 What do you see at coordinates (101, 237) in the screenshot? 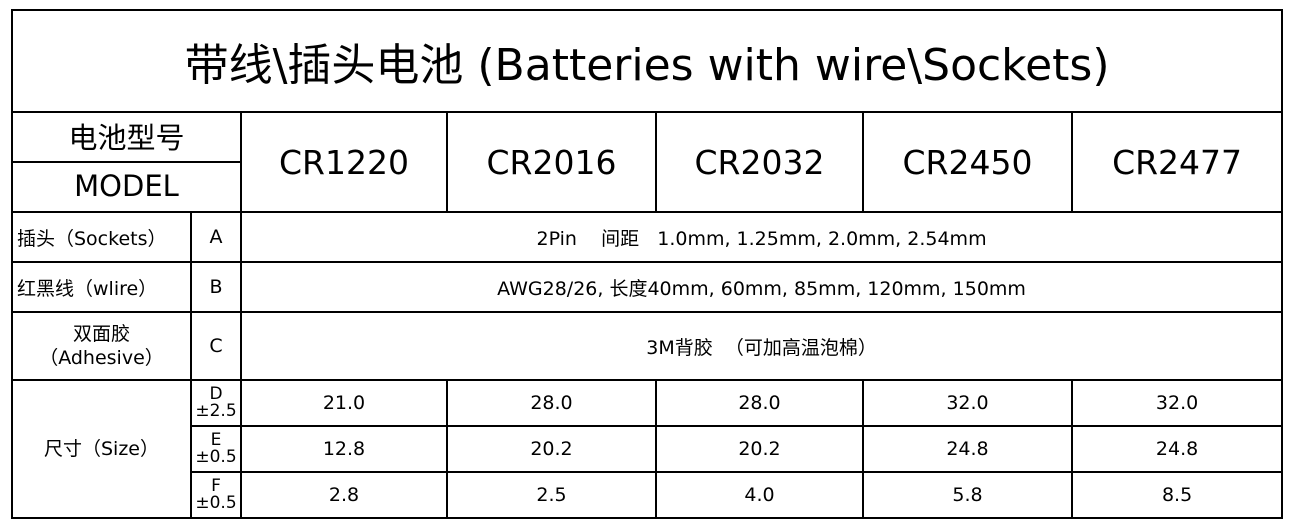
I see `row-label: 插头（Sockets）` at bounding box center [101, 237].